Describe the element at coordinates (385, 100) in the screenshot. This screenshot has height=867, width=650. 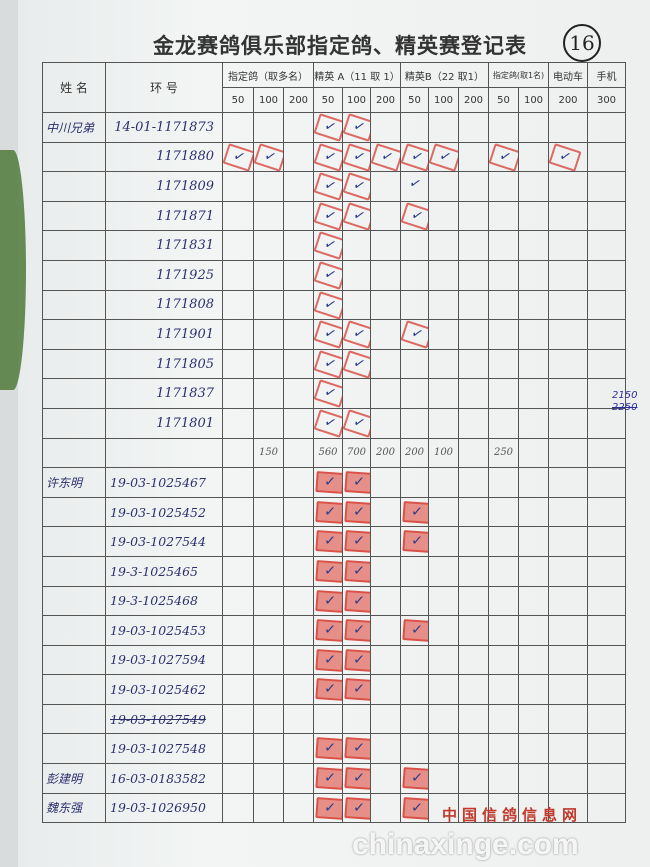
I see `subheader-5: 200` at that location.